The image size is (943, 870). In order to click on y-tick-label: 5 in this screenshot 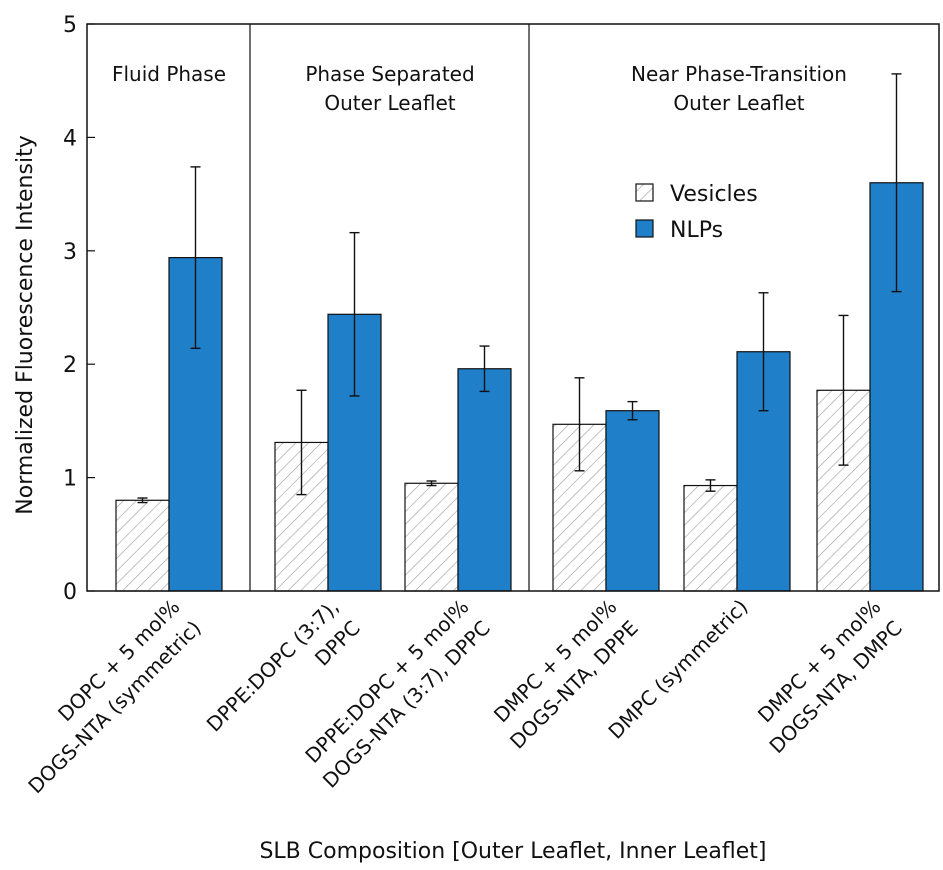, I will do `click(70, 25)`.